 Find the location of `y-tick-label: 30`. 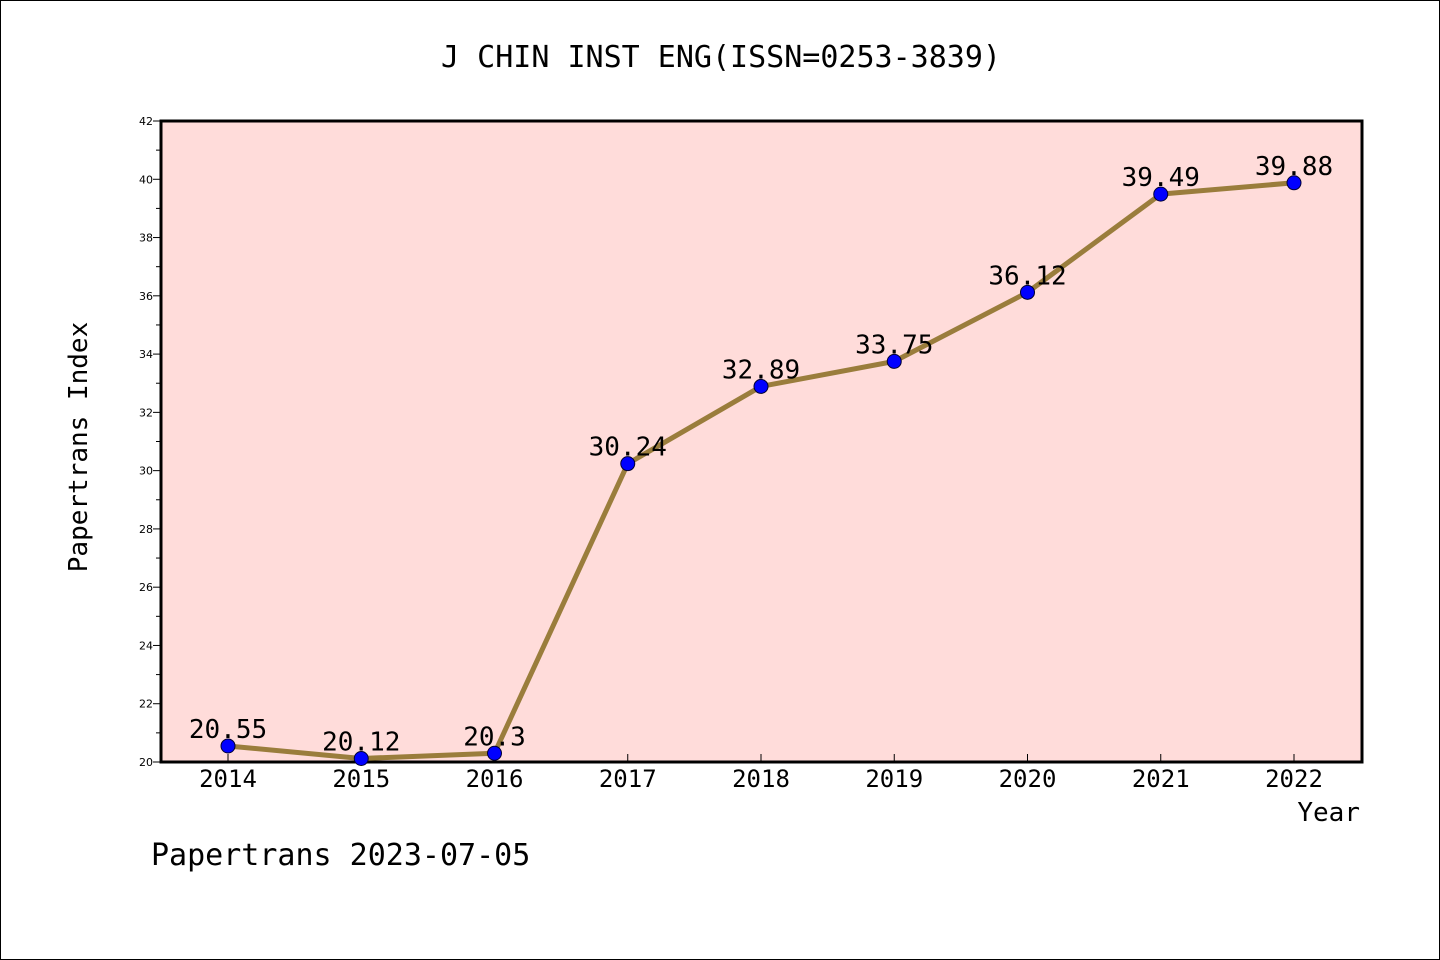

y-tick-label: 30 is located at coordinates (146, 471).